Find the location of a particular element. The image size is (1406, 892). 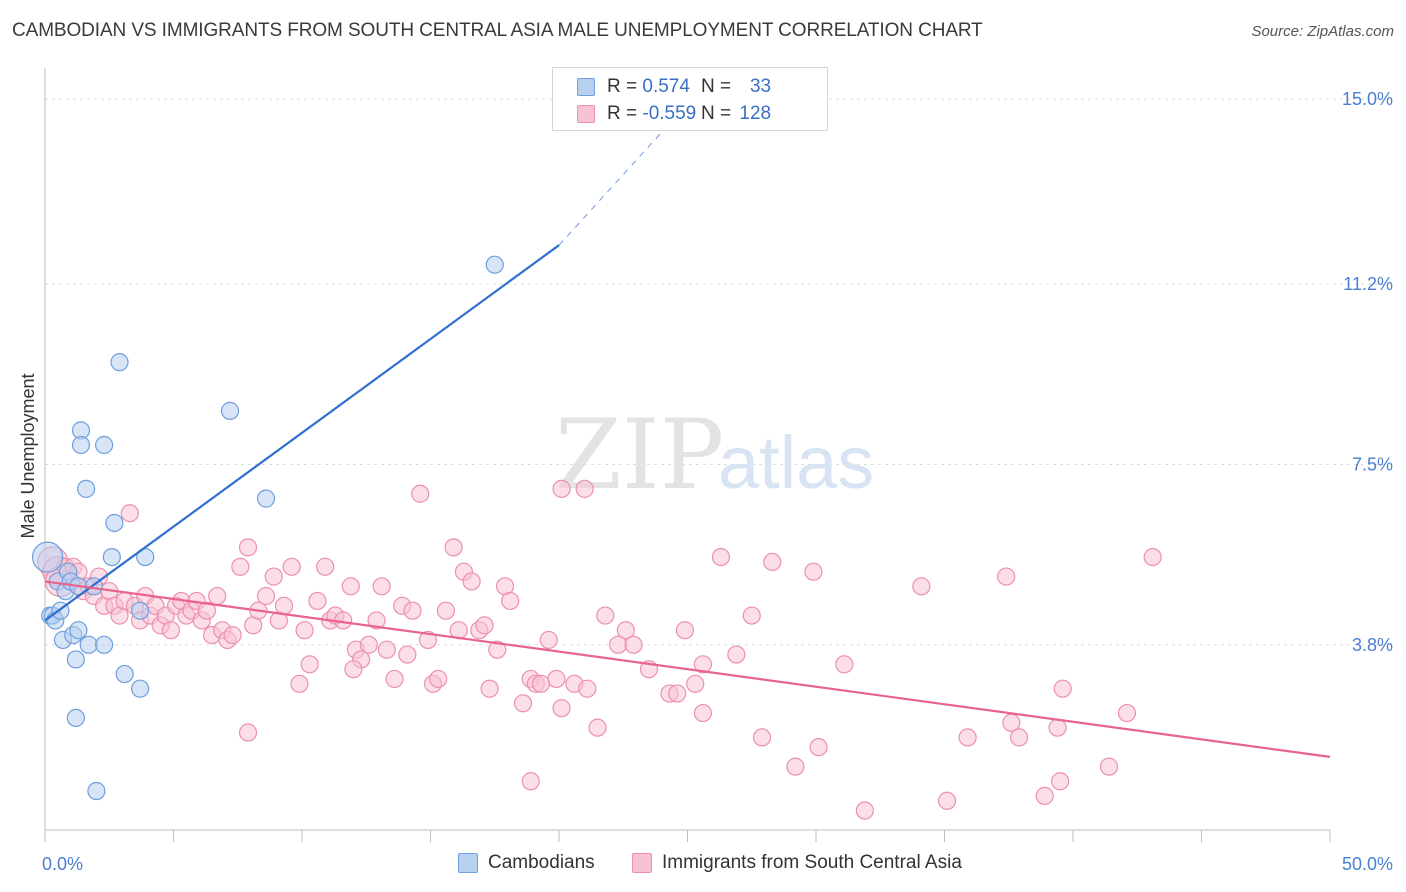

watermark-atlas: atlas is located at coordinates (796, 462).